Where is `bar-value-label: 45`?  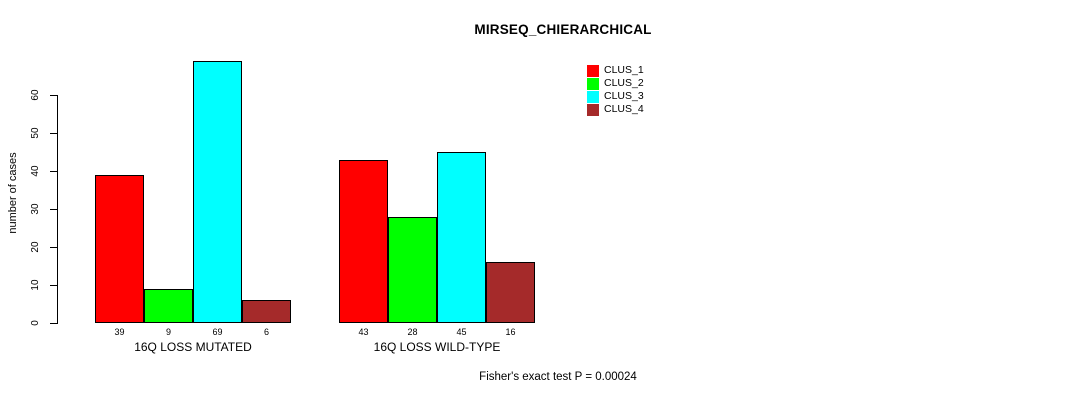 bar-value-label: 45 is located at coordinates (461, 332).